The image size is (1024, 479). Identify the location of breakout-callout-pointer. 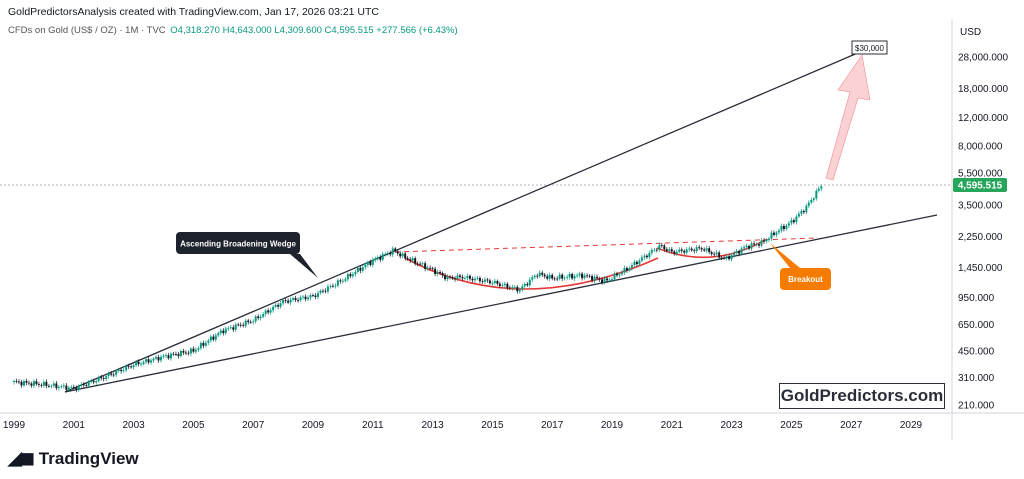
(785, 255).